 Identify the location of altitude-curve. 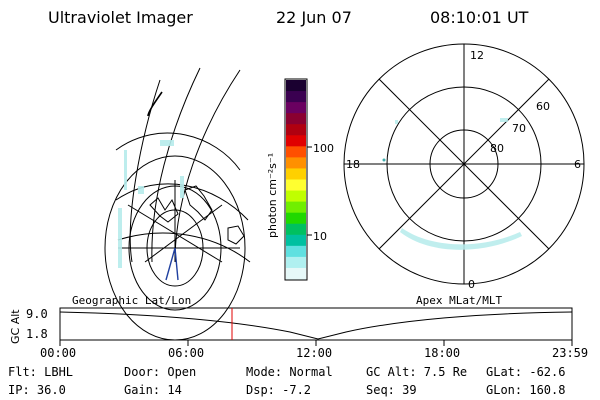
(316, 325).